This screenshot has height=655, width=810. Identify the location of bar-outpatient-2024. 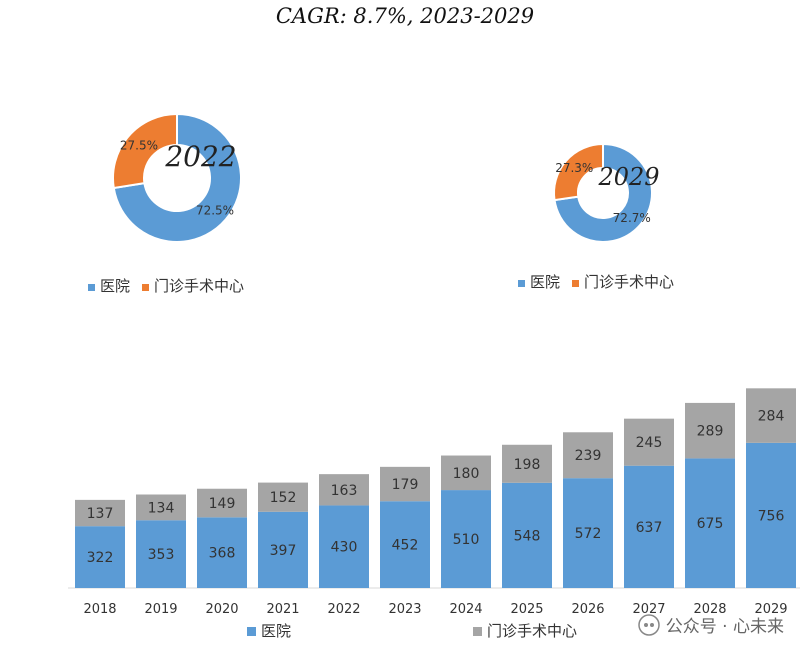
(466, 473).